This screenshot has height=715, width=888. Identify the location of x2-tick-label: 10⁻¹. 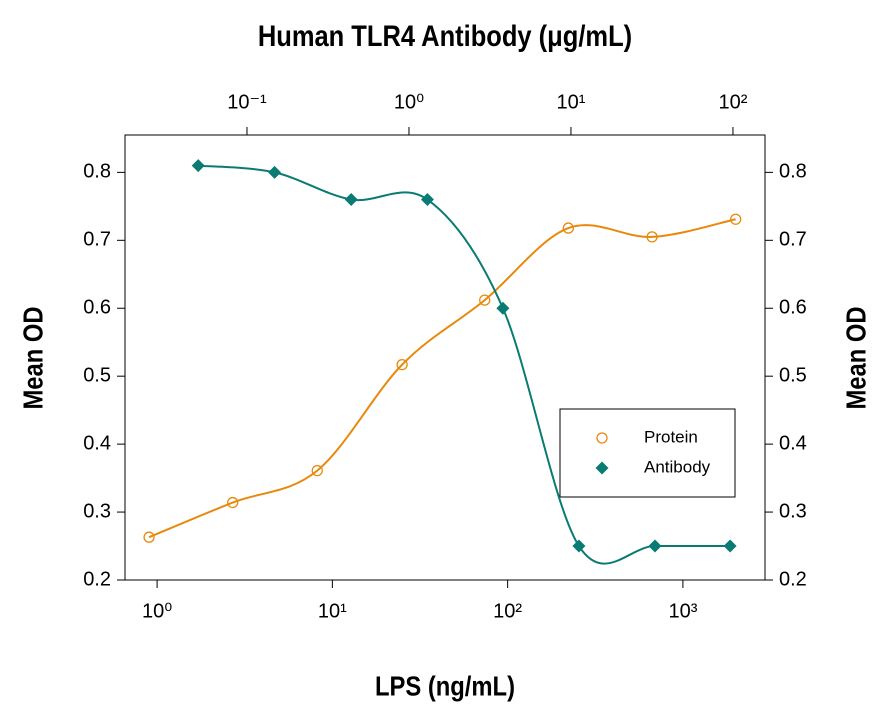
(247, 102).